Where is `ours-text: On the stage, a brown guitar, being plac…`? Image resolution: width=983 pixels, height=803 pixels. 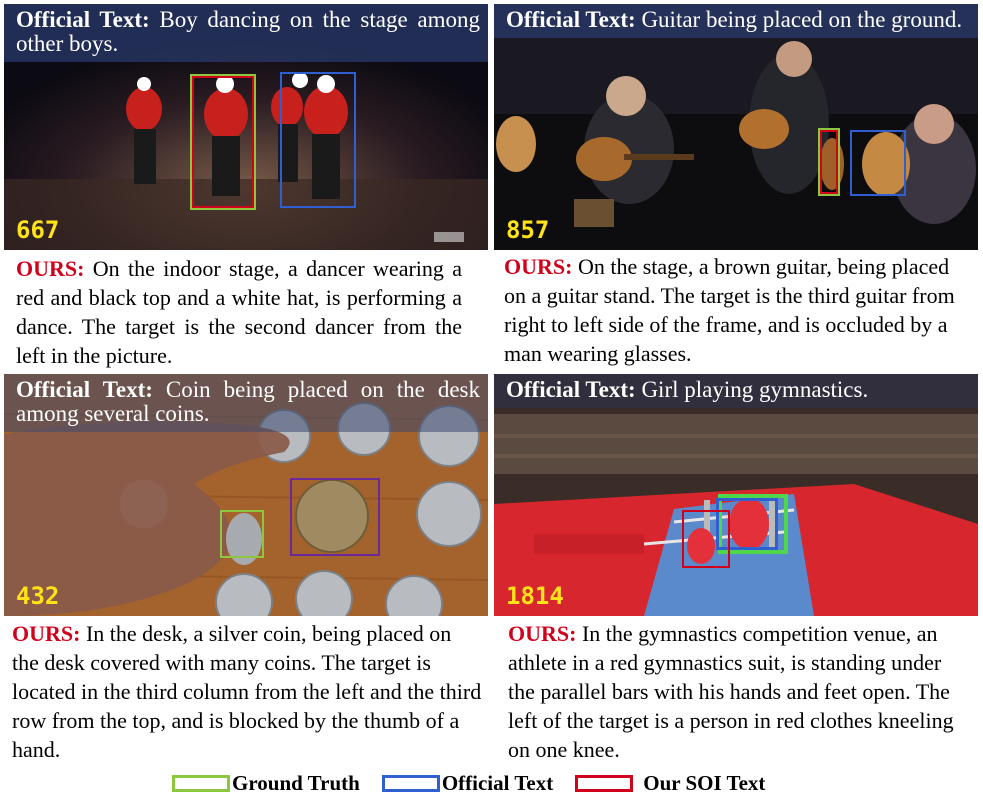 ours-text: On the stage, a brown guitar, being plac… is located at coordinates (729, 310).